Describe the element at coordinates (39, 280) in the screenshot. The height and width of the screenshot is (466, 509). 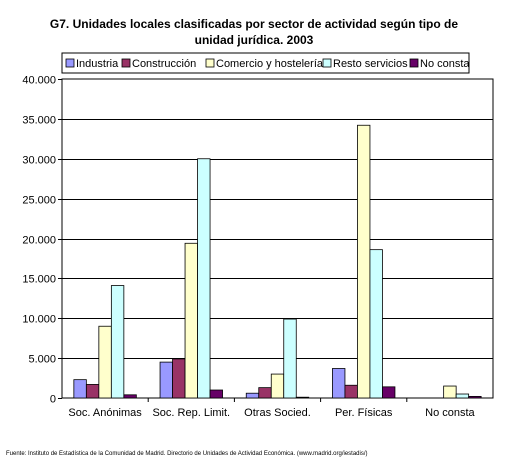
I see `y-tick-label: 15.000` at that location.